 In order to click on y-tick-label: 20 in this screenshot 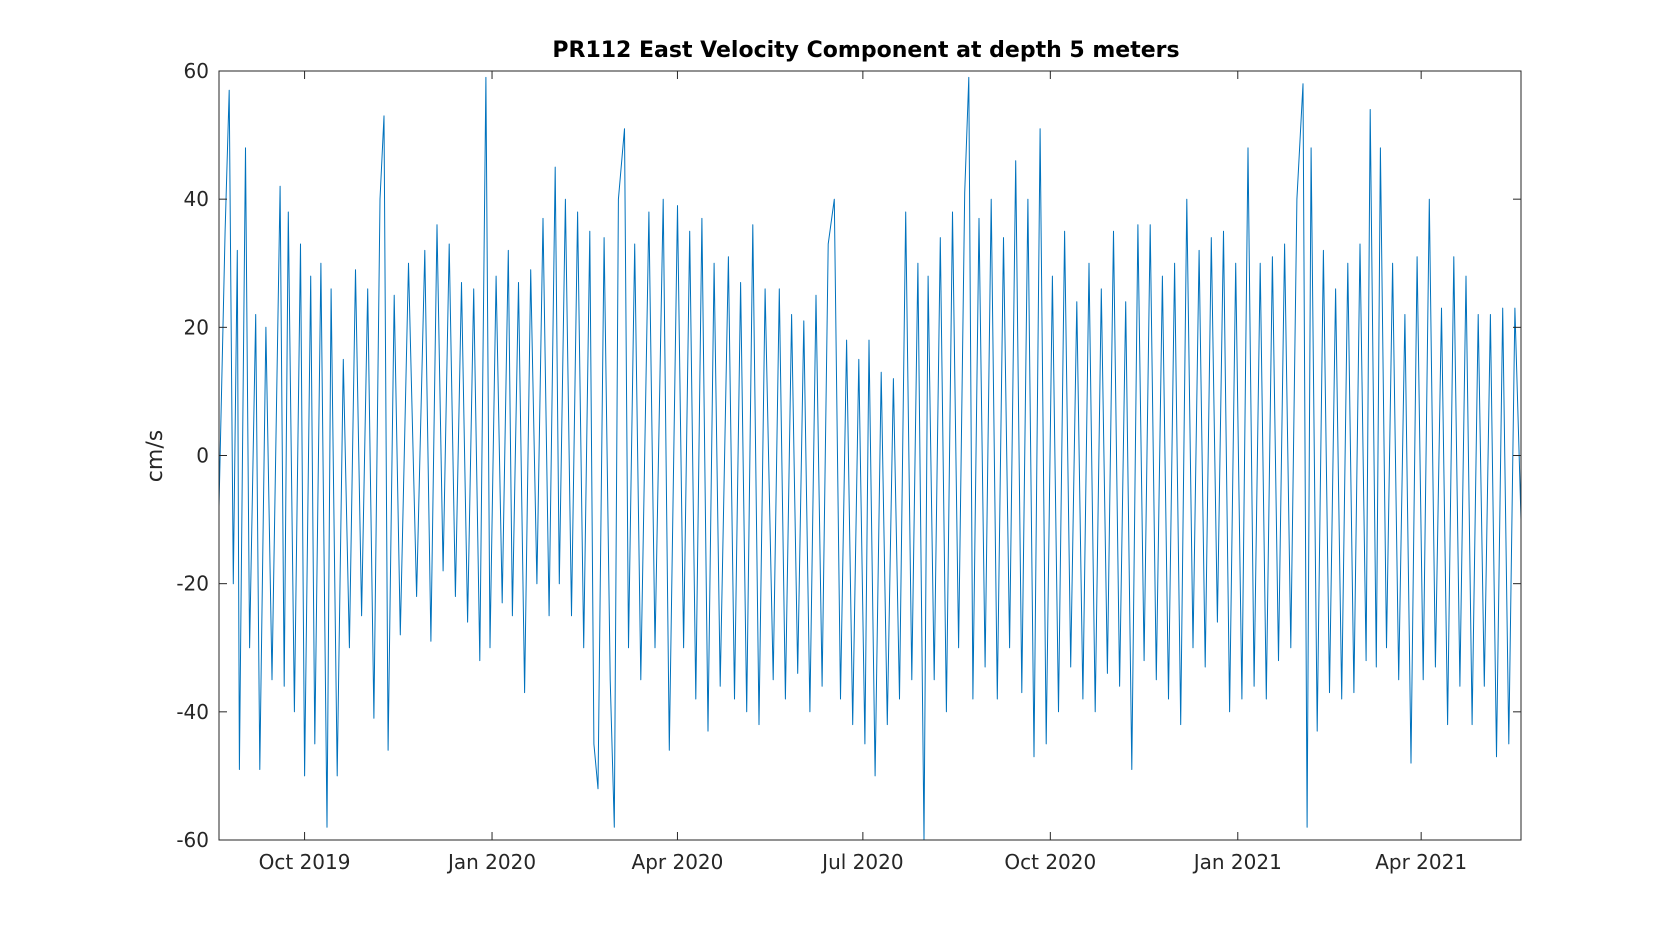, I will do `click(196, 327)`.